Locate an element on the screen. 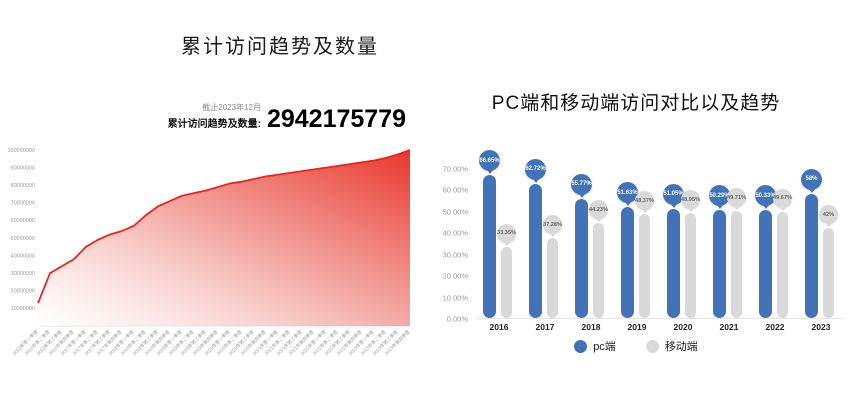 This screenshot has width=852, height=411. legend-item-移动端: 移动端 is located at coordinates (671, 346).